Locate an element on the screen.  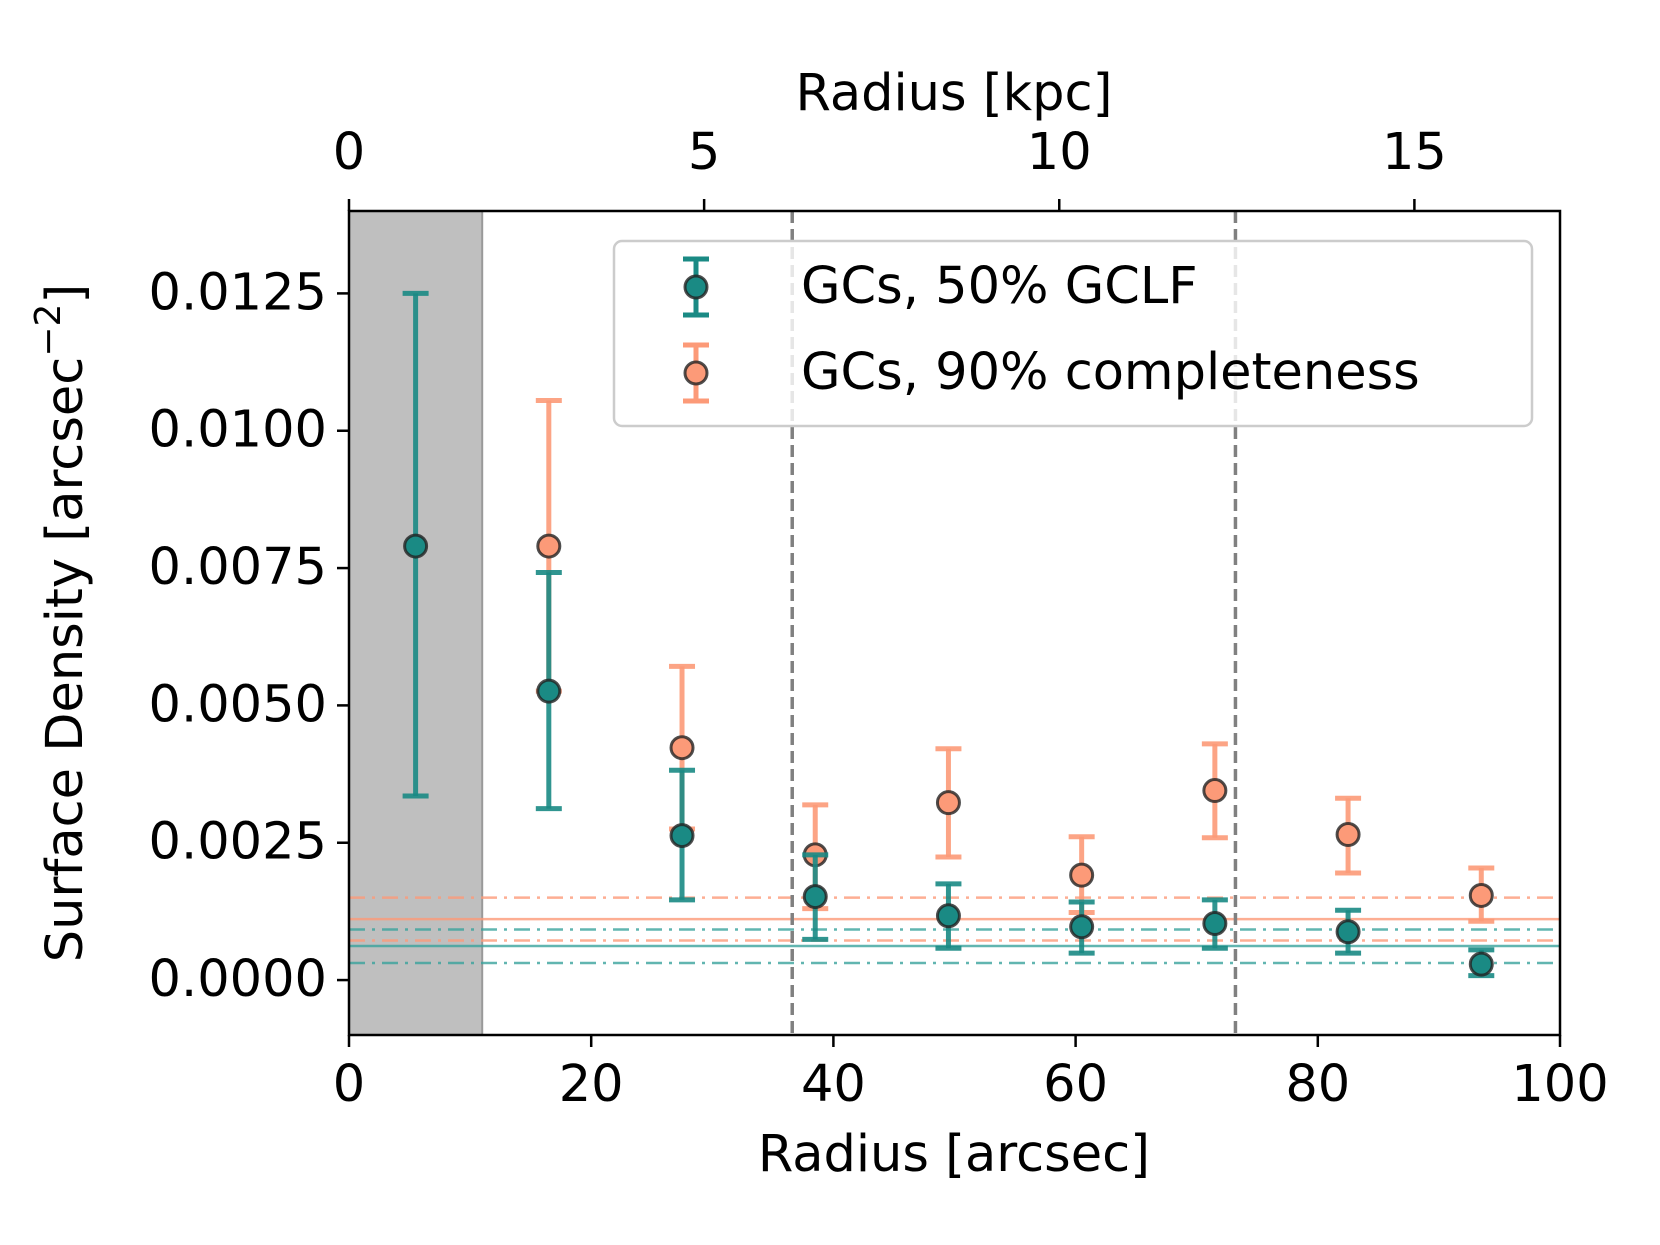
x-tick-label: 0 is located at coordinates (349, 1084).